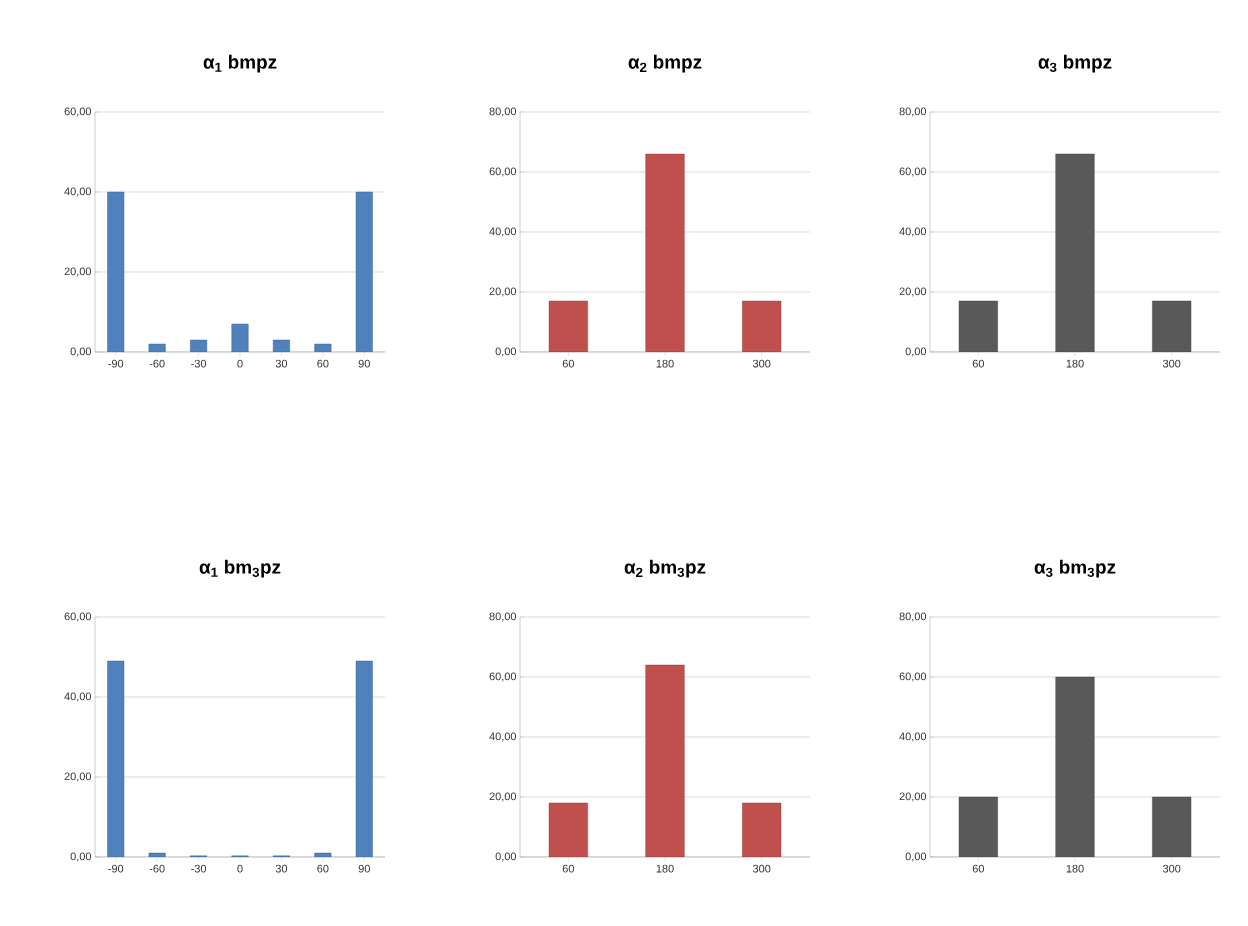  I want to click on chart-title: α$_{2}$ bm$_{3}$pz, so click(665, 568).